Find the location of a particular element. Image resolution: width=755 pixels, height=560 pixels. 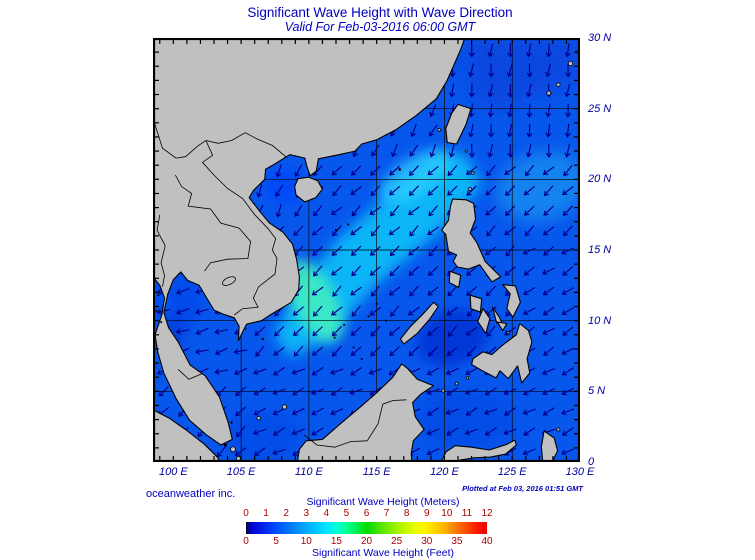

lat-label: 5 N is located at coordinates (597, 391).